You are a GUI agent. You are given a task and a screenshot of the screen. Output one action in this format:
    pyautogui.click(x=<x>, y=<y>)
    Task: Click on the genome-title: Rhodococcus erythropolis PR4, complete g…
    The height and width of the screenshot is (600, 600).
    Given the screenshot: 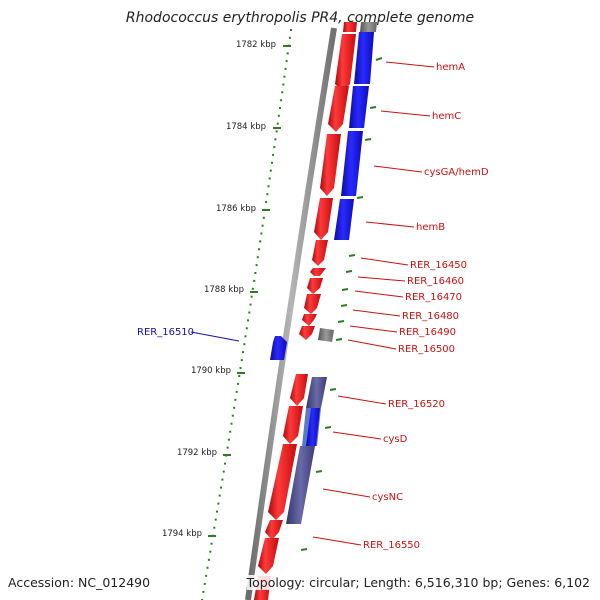 What is the action you would take?
    pyautogui.click(x=300, y=18)
    